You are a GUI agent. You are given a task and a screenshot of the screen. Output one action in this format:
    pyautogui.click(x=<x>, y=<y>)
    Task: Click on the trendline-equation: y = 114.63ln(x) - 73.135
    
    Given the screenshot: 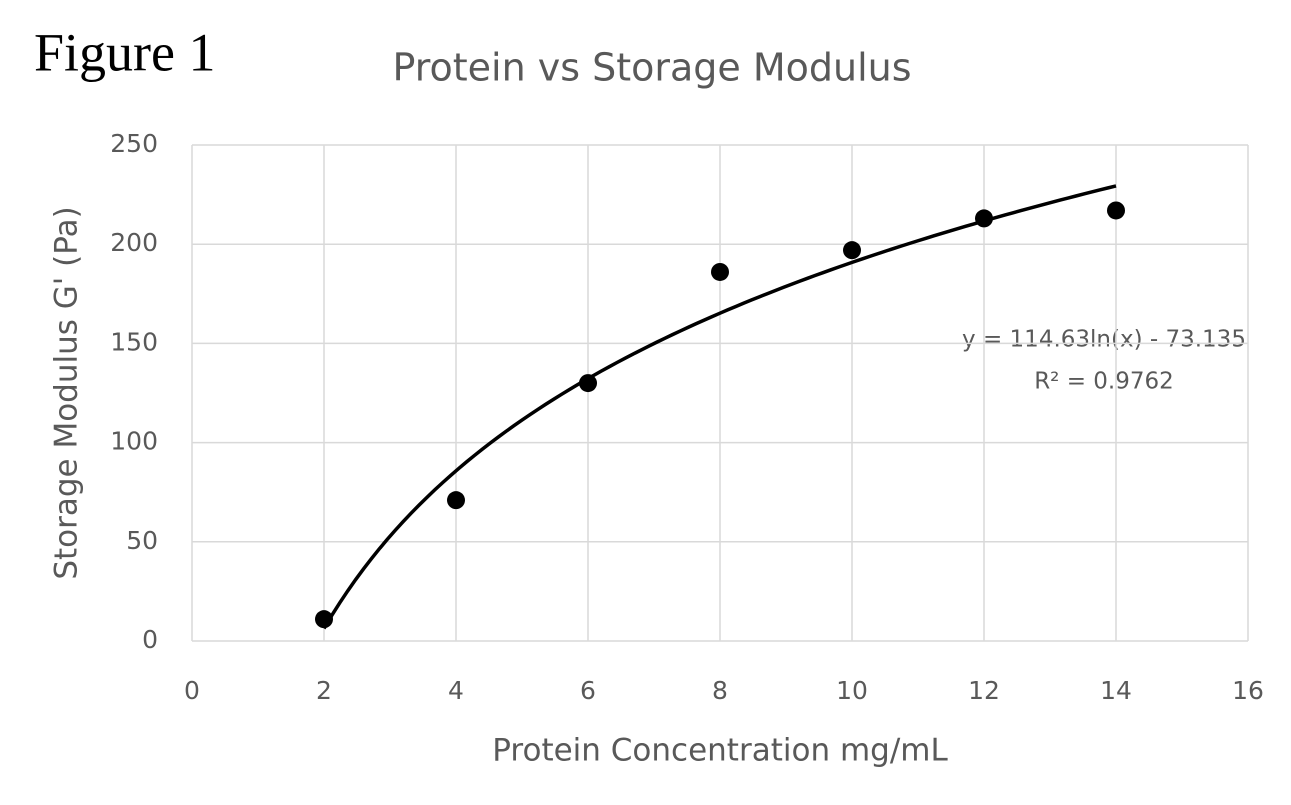 What is the action you would take?
    pyautogui.click(x=1104, y=340)
    